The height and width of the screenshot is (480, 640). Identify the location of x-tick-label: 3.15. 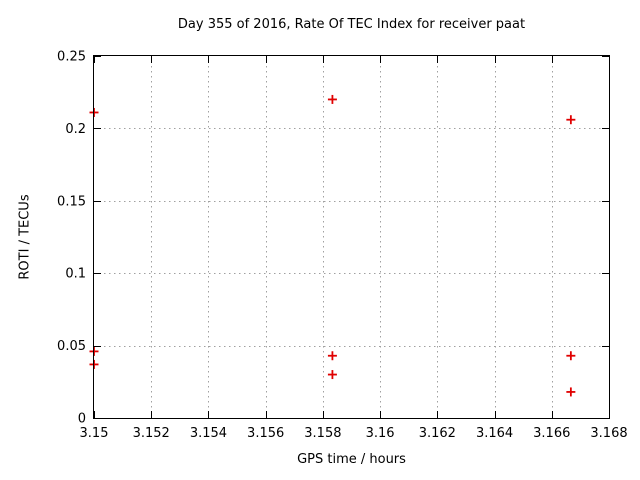
(94, 433).